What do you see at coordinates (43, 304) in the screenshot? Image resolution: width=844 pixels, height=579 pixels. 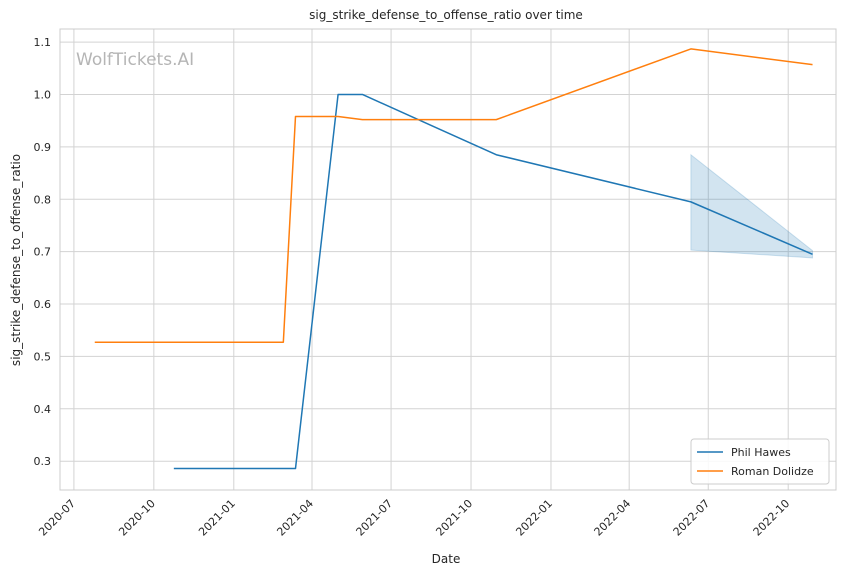 I see `y-tick-label: 0.6` at bounding box center [43, 304].